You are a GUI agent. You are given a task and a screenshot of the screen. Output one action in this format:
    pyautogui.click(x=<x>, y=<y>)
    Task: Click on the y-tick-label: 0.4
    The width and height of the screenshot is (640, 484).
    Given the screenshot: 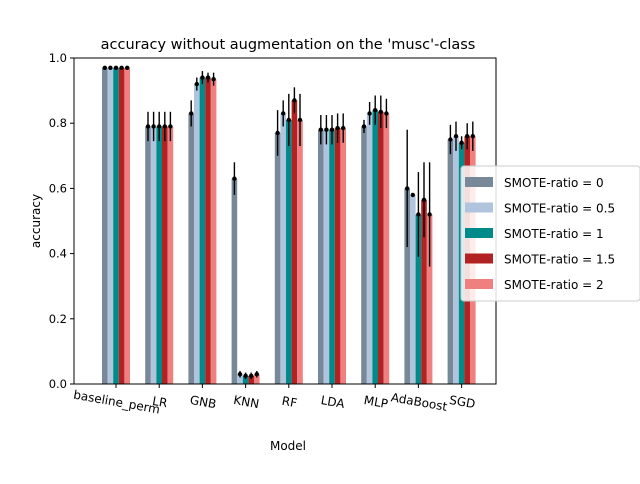 What is the action you would take?
    pyautogui.click(x=58, y=254)
    